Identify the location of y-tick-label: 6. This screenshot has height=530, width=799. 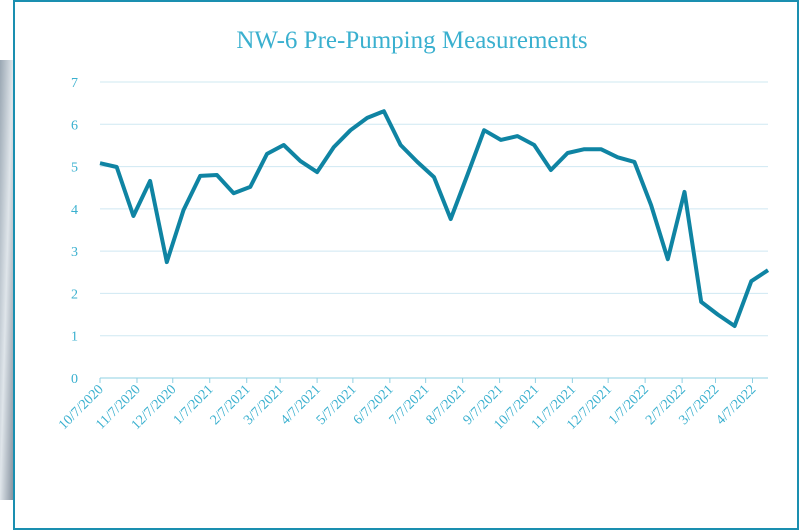
(74, 125).